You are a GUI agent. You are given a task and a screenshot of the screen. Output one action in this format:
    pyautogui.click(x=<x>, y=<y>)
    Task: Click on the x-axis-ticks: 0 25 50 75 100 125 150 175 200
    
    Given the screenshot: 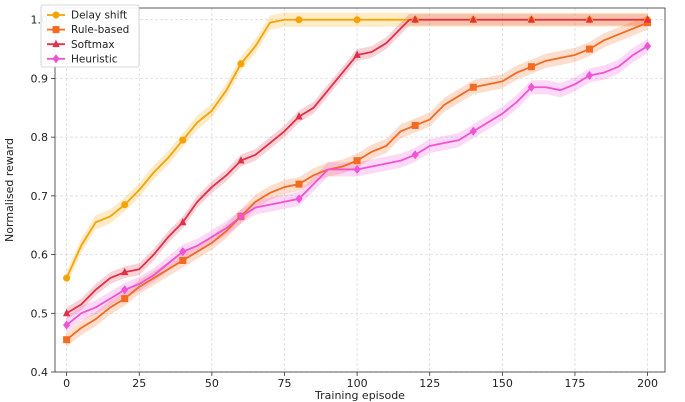 What is the action you would take?
    pyautogui.click(x=360, y=381)
    